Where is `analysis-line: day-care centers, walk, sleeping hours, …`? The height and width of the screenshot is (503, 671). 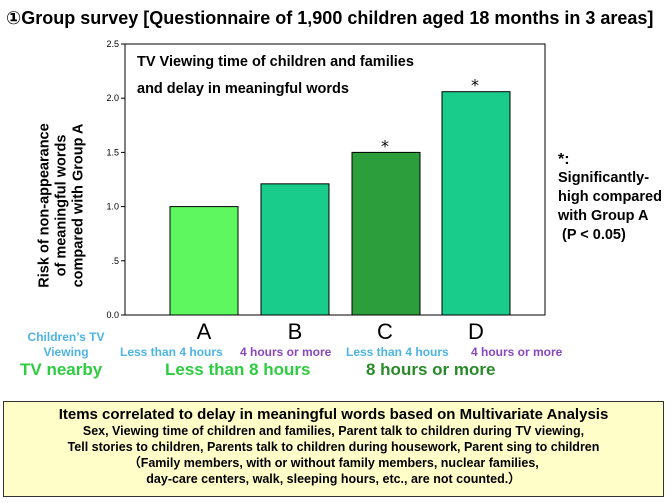
analysis-line: day-care centers, walk, sleeping hours, … is located at coordinates (333, 479).